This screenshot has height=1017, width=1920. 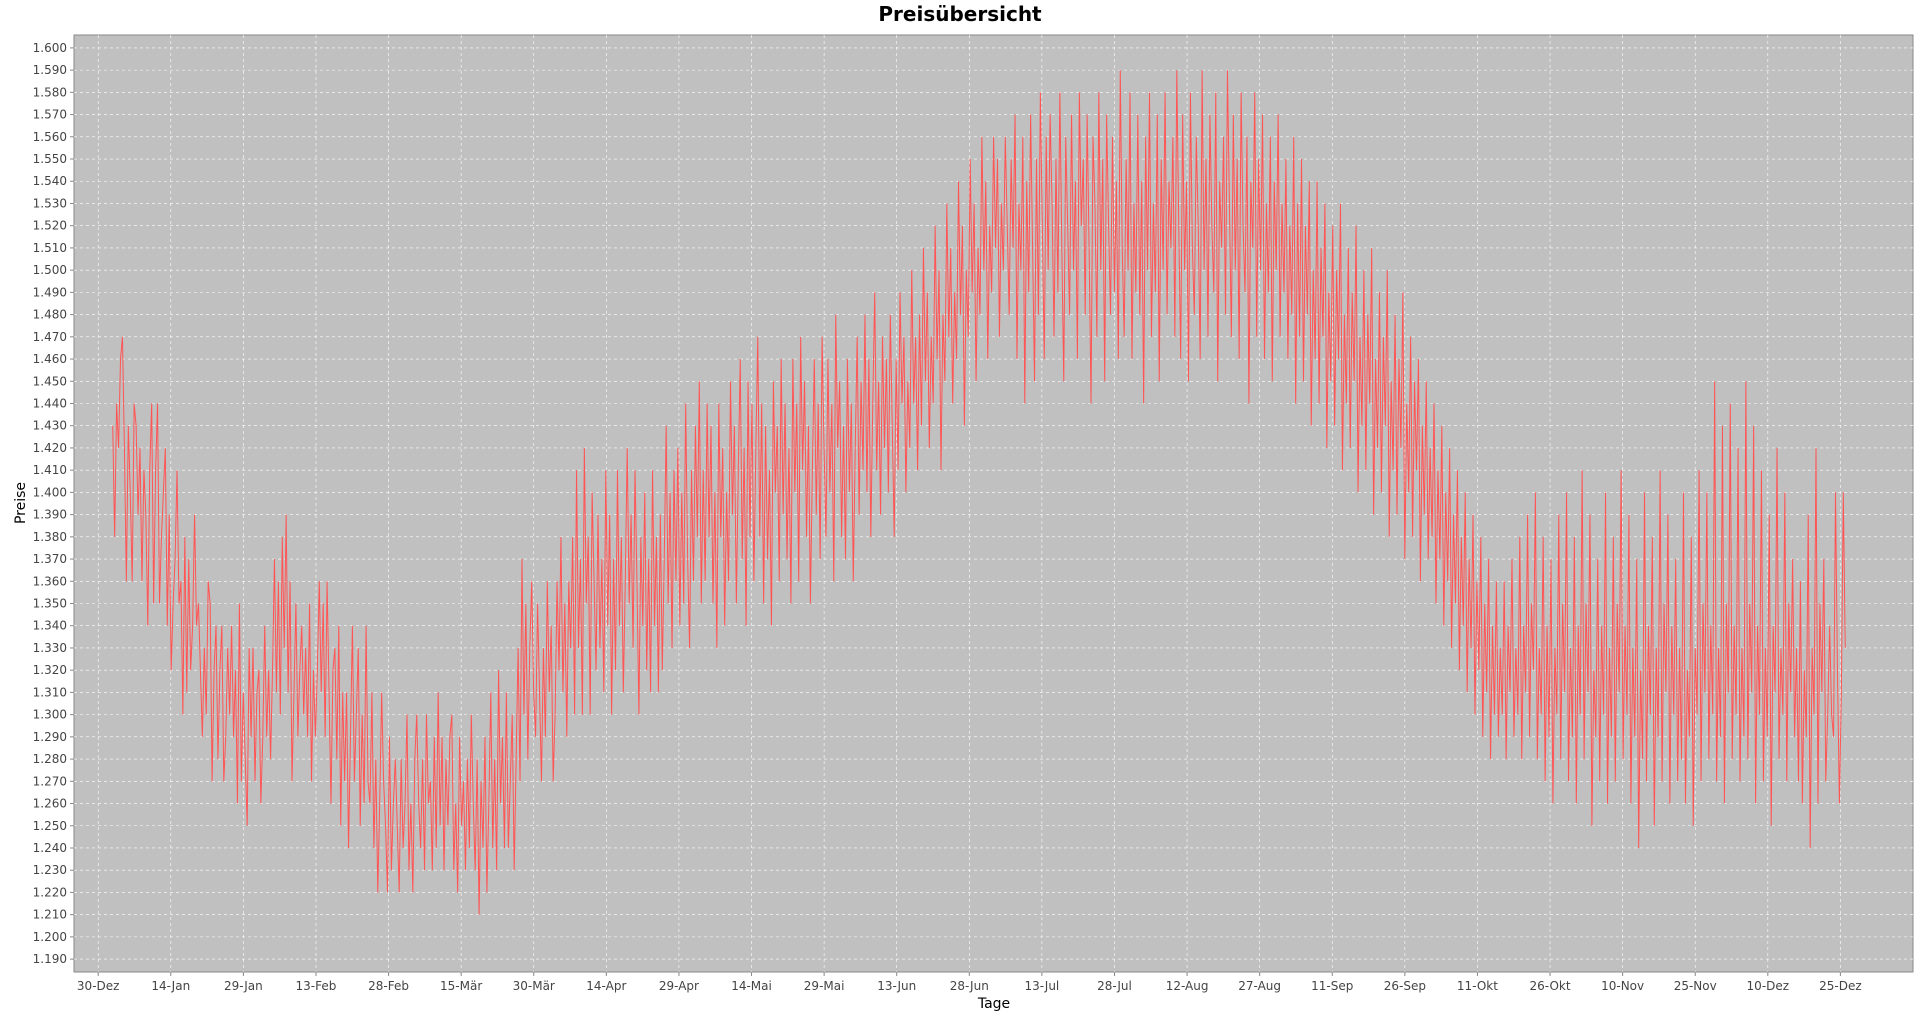 What do you see at coordinates (50, 581) in the screenshot?
I see `y-tick-label: 1.360` at bounding box center [50, 581].